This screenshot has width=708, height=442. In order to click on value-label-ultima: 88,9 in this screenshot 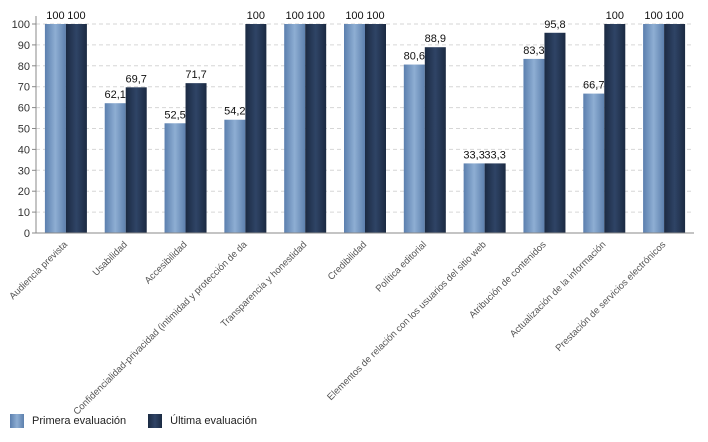, I will do `click(435, 39)`.